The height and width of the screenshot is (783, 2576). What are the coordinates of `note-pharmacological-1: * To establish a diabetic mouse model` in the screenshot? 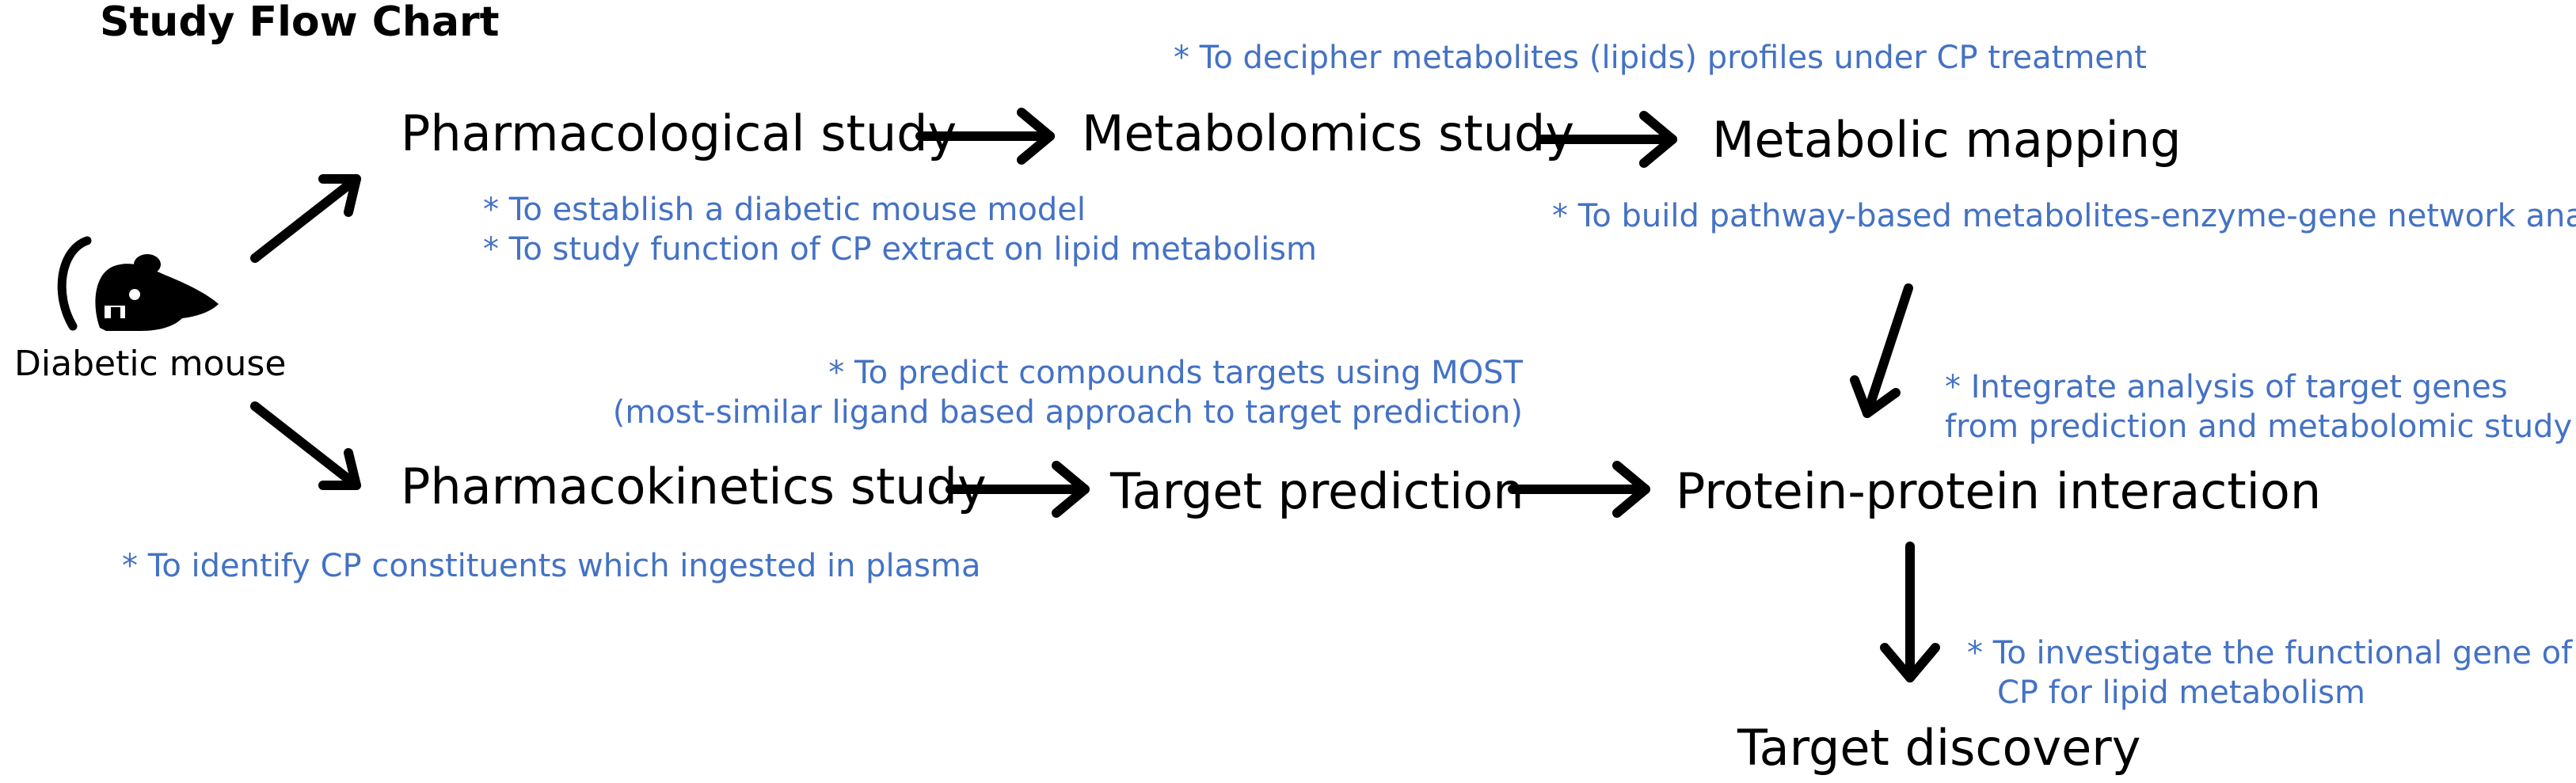 It's located at (784, 210).